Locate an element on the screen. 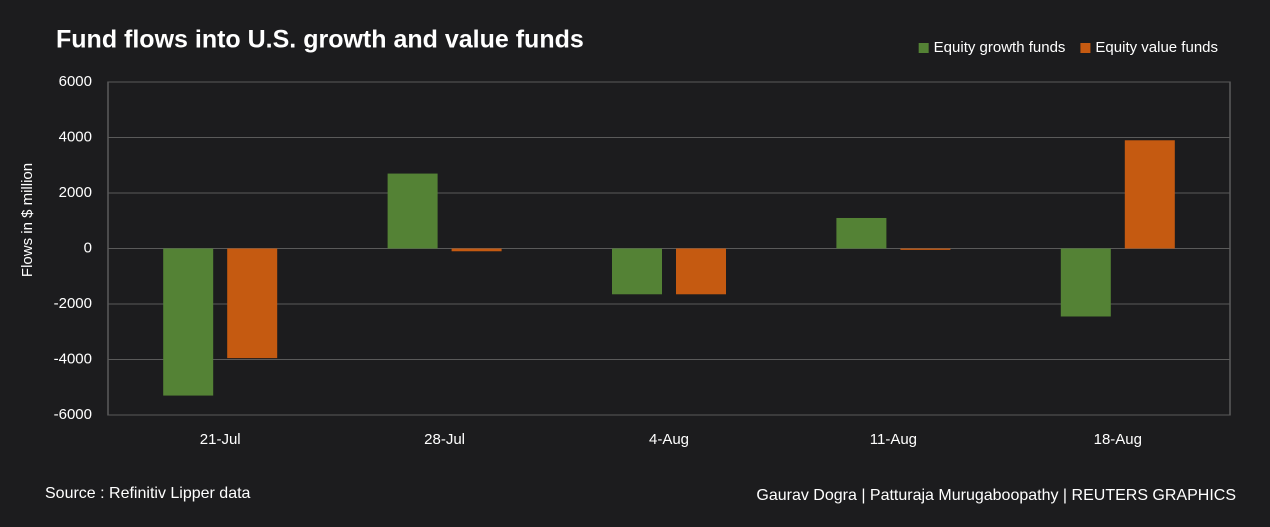  x-tick-label: 4-Aug is located at coordinates (669, 439).